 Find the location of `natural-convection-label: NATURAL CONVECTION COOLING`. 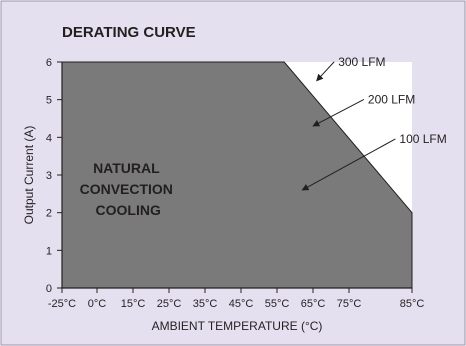

natural-convection-label: NATURAL CONVECTION COOLING is located at coordinates (128, 189).